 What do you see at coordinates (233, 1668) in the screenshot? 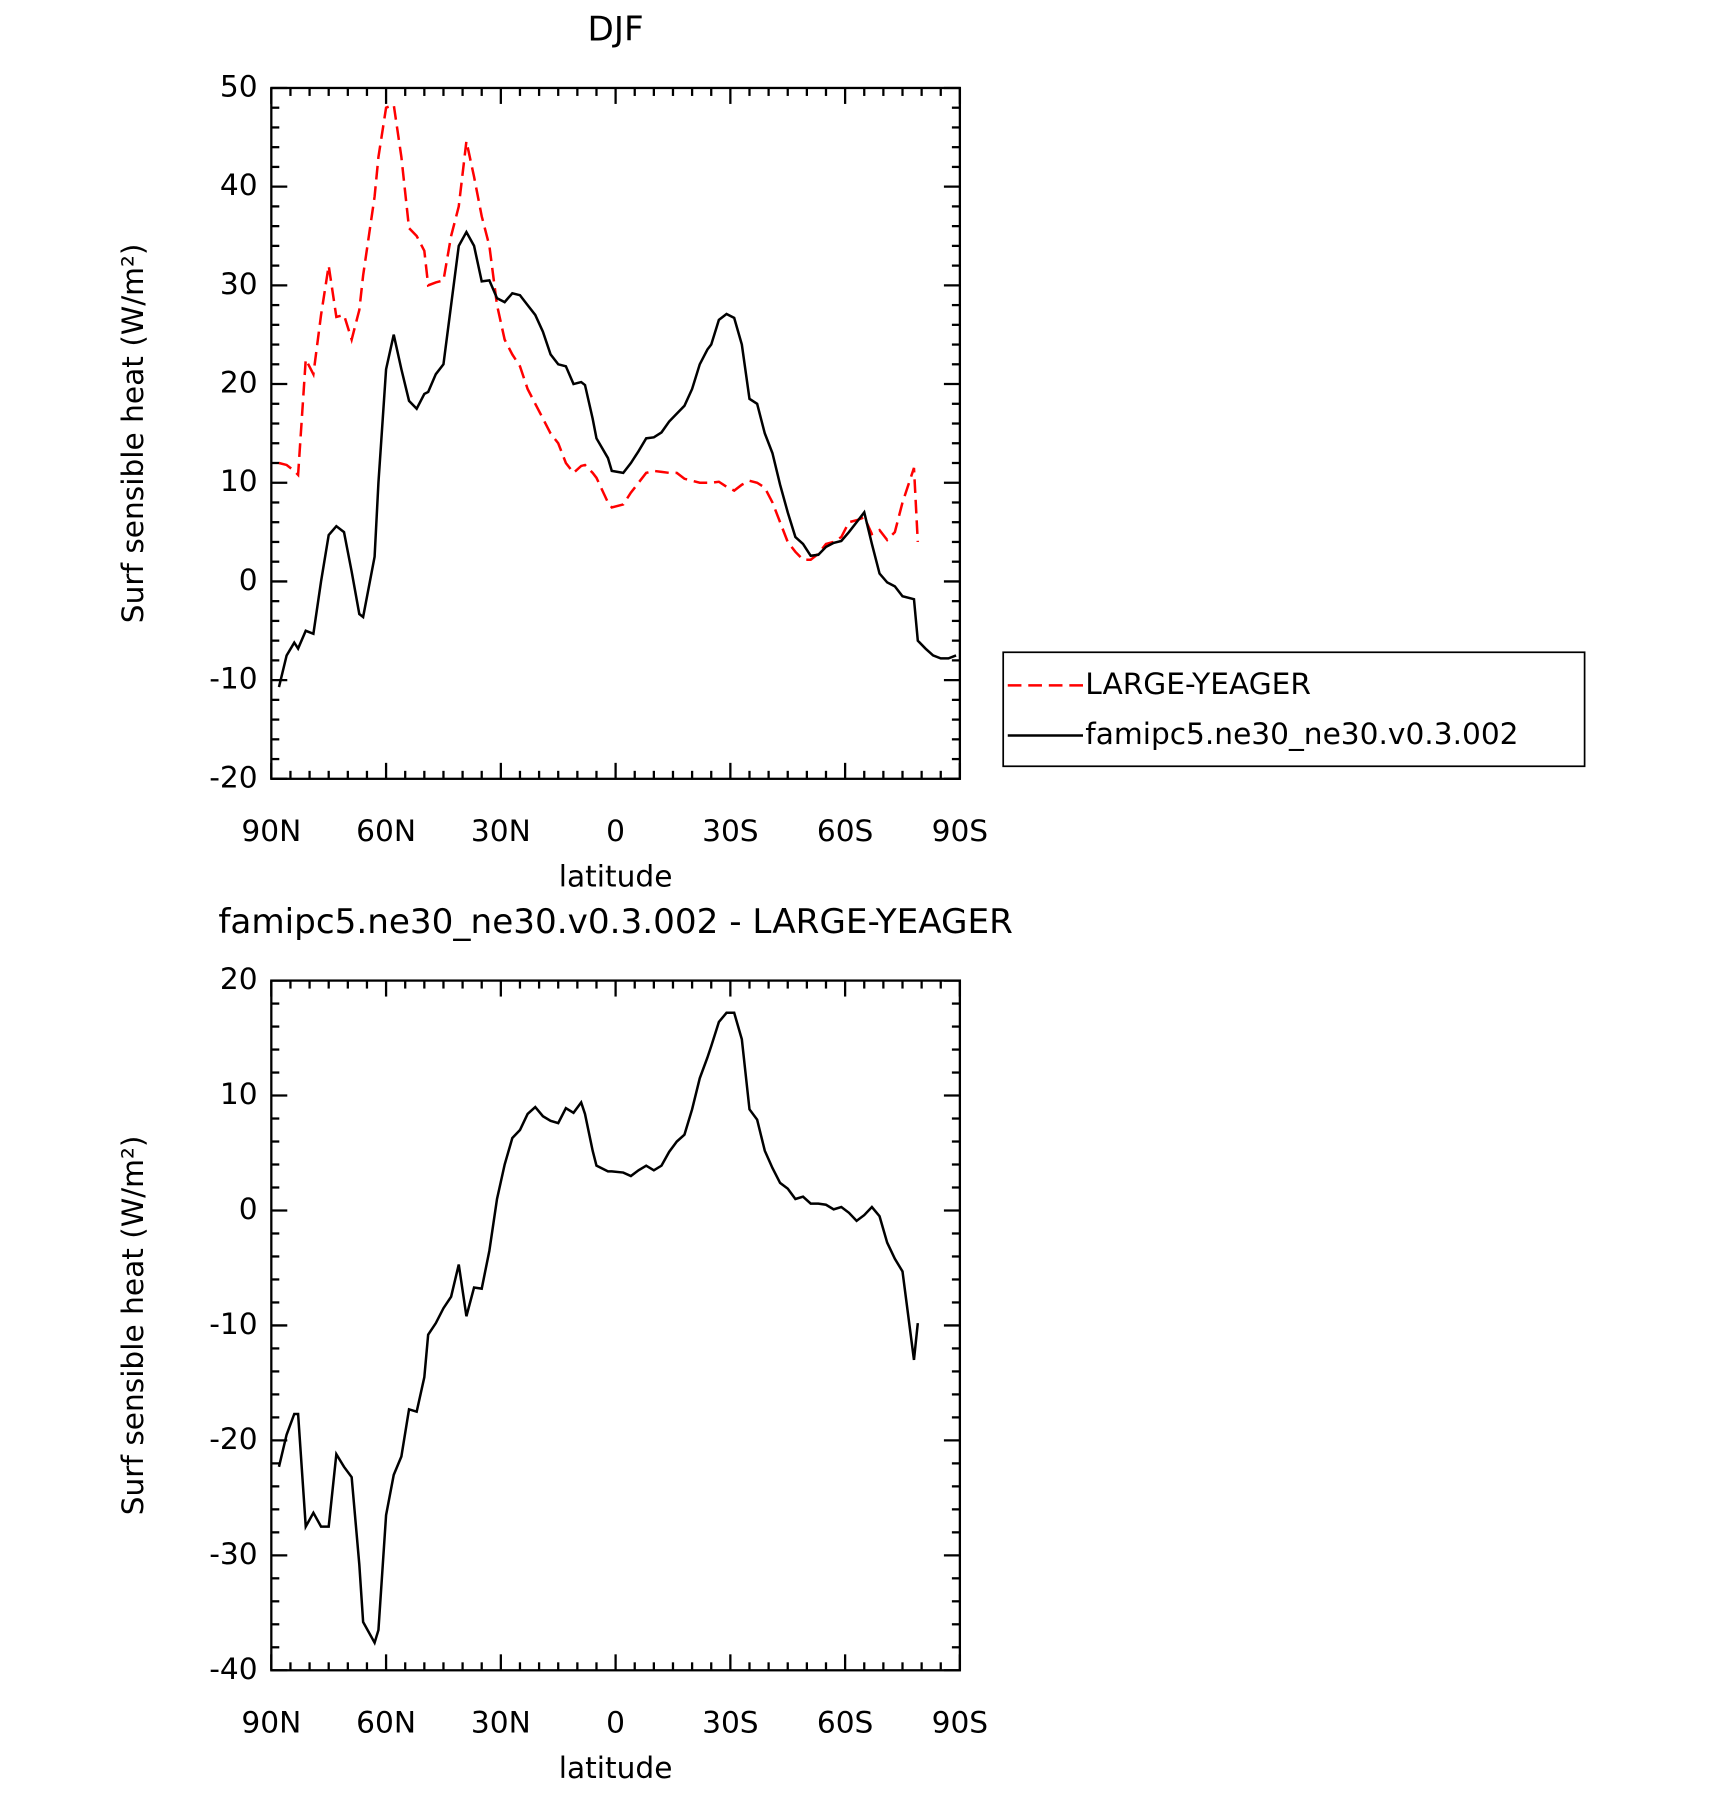
I see `y-tick-label: -40` at bounding box center [233, 1668].